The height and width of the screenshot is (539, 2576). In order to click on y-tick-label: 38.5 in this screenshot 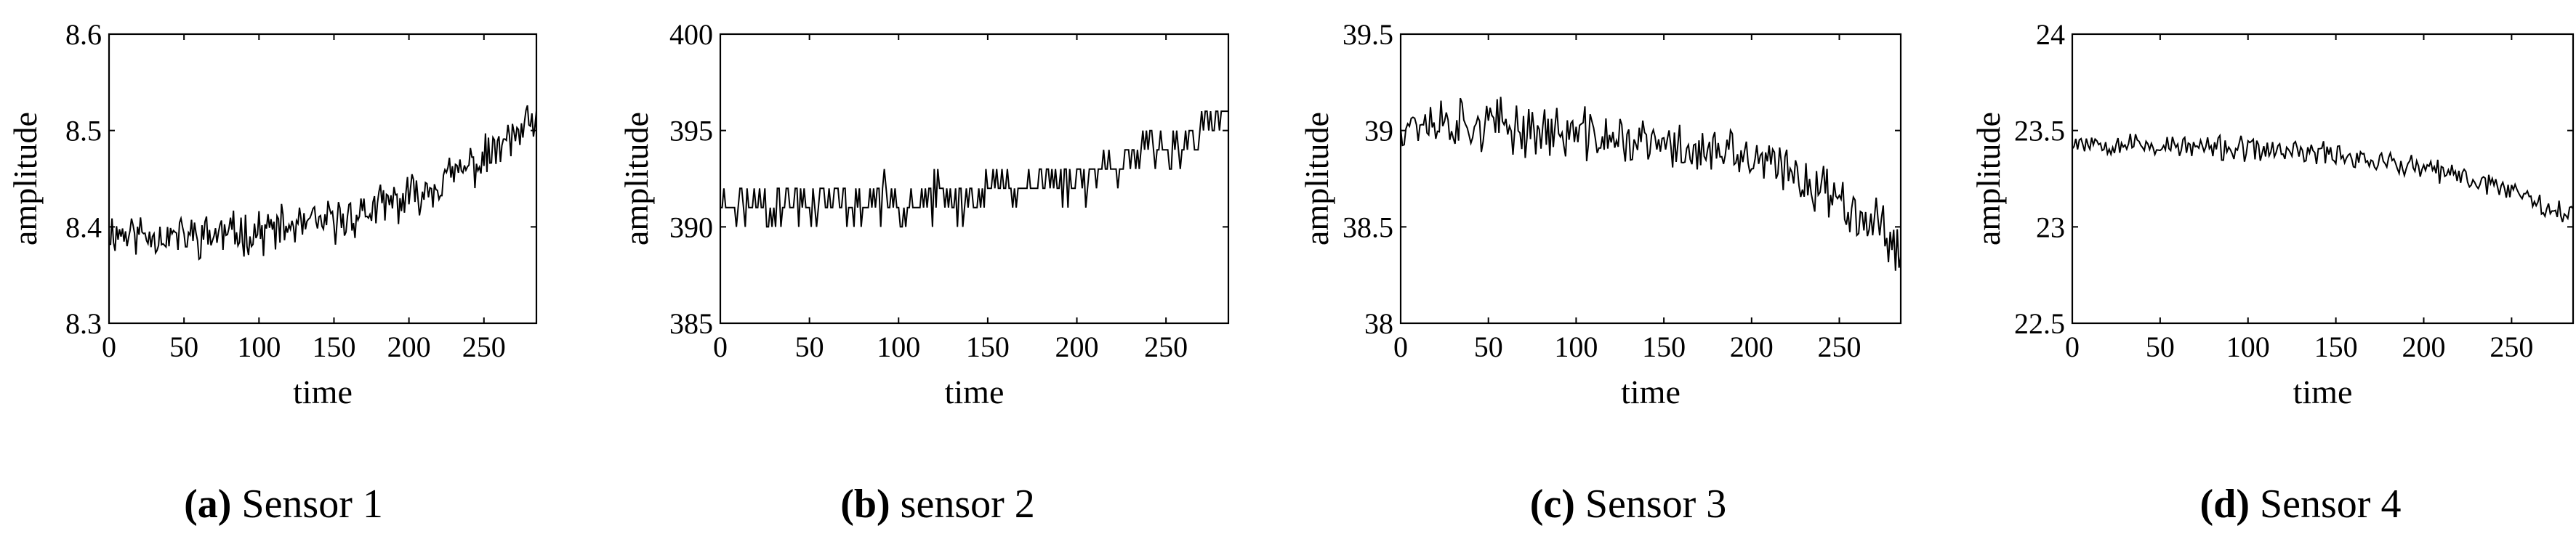, I will do `click(1368, 227)`.